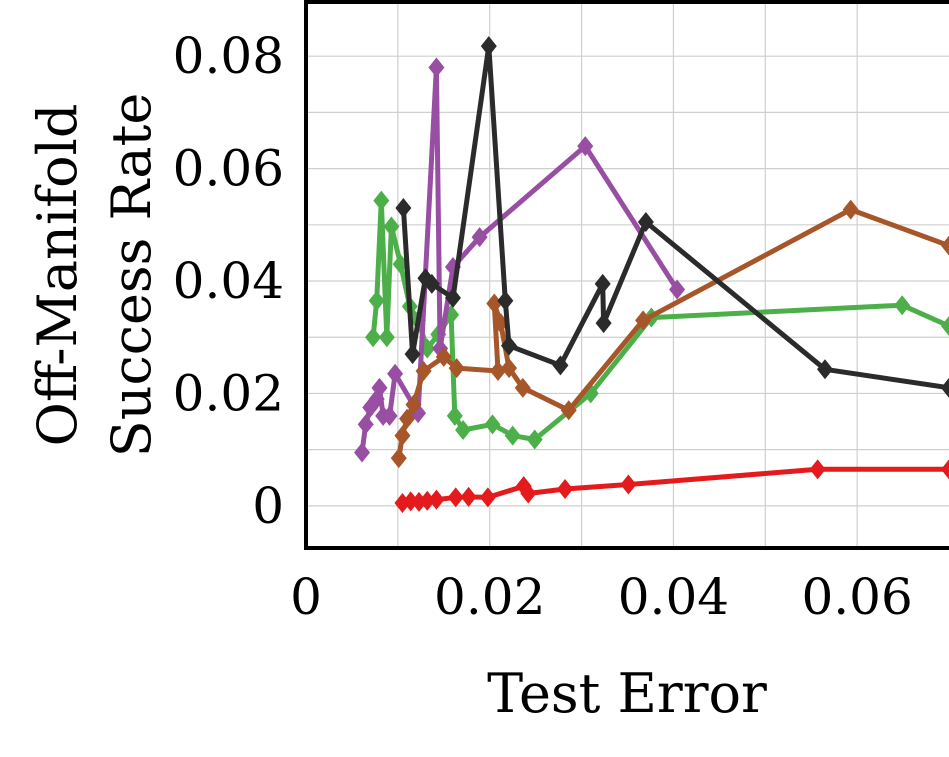 This screenshot has height=757, width=949. What do you see at coordinates (489, 597) in the screenshot?
I see `x-tick-label: 0.02` at bounding box center [489, 597].